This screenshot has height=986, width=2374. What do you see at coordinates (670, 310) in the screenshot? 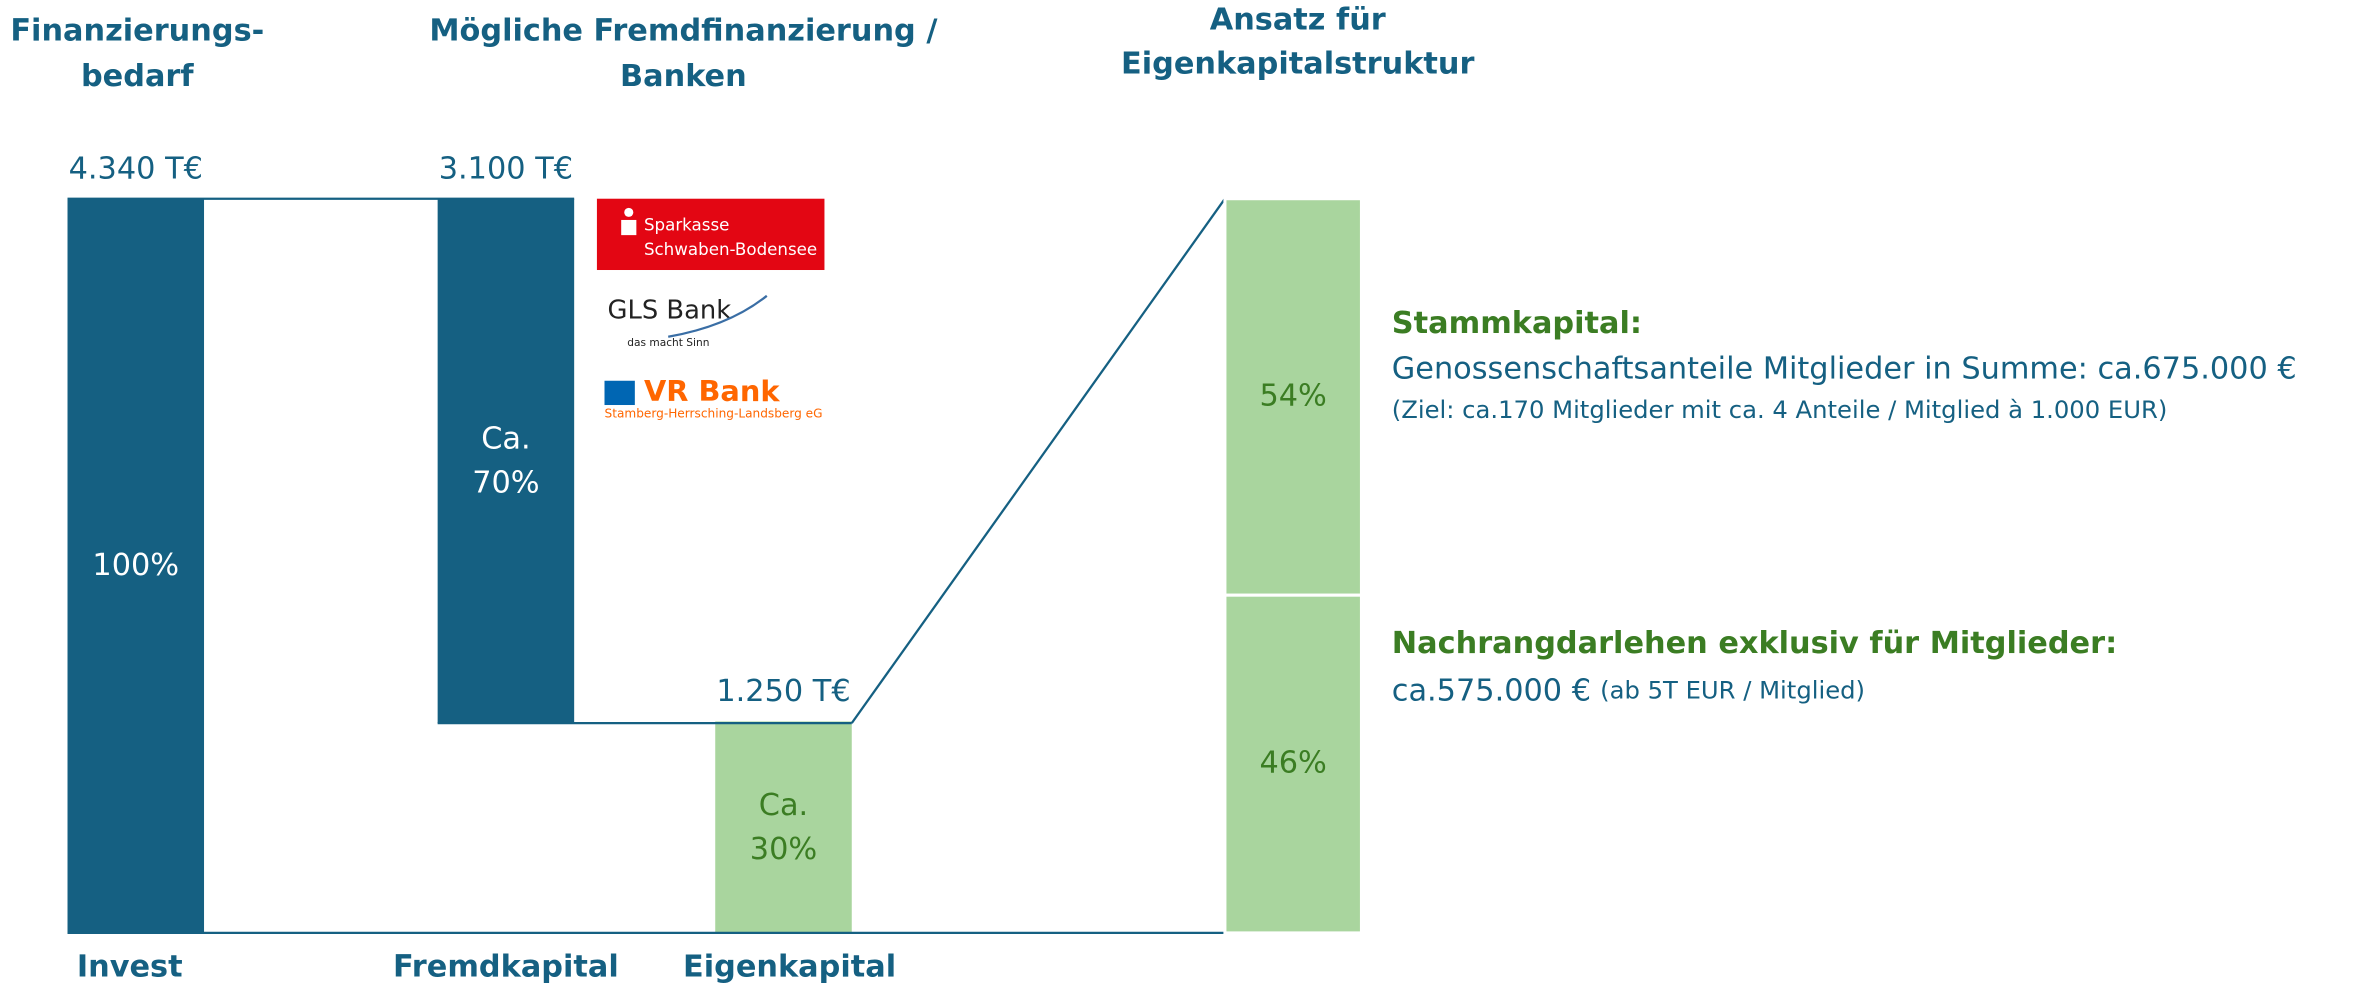
I see `gls-name: GLS Bank` at bounding box center [670, 310].